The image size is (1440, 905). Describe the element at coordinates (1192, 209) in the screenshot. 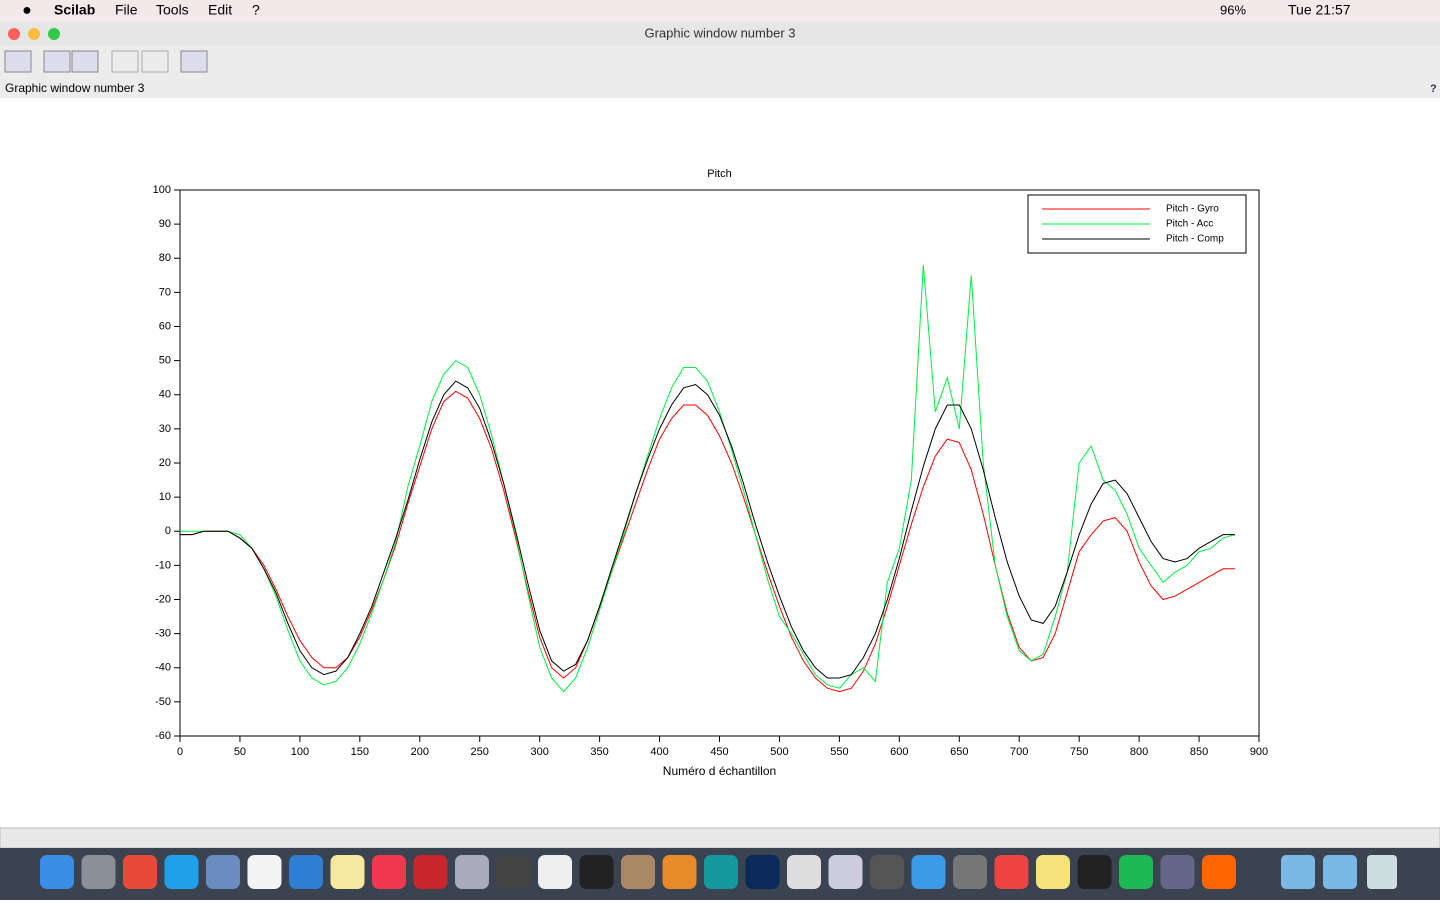

I see `legend-label: Pitch - Gyro` at that location.